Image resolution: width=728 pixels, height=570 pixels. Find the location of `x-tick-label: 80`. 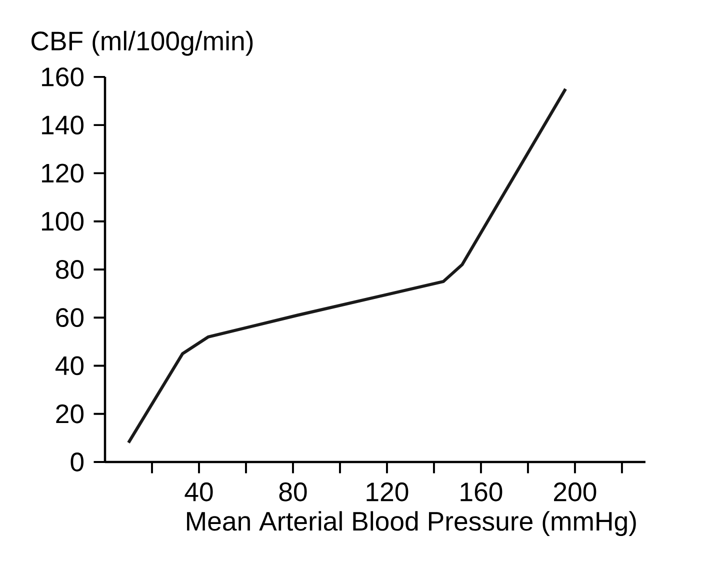

x-tick-label: 80 is located at coordinates (293, 492).